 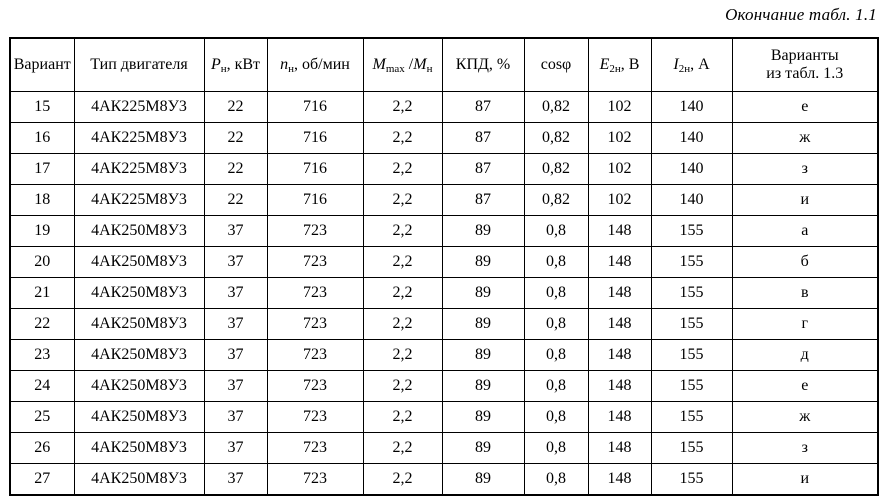 I want to click on table-row: 17 4АК225М8У3 22 716 2,2 87 0,82 102 140 з, so click(x=444, y=169).